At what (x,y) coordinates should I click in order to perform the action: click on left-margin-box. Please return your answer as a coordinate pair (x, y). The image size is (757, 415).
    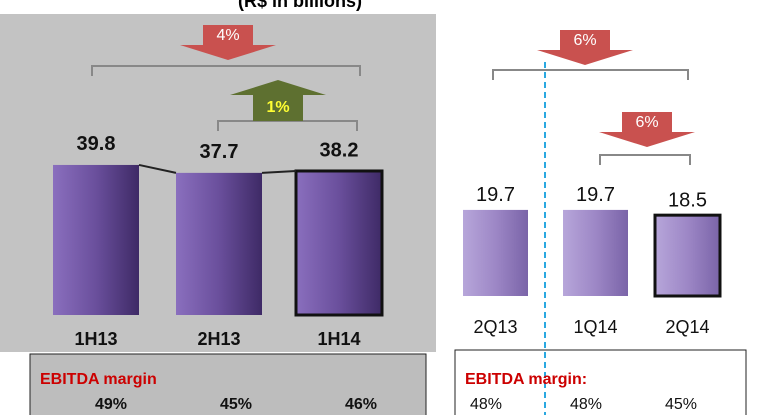
    Looking at the image, I should click on (228, 384).